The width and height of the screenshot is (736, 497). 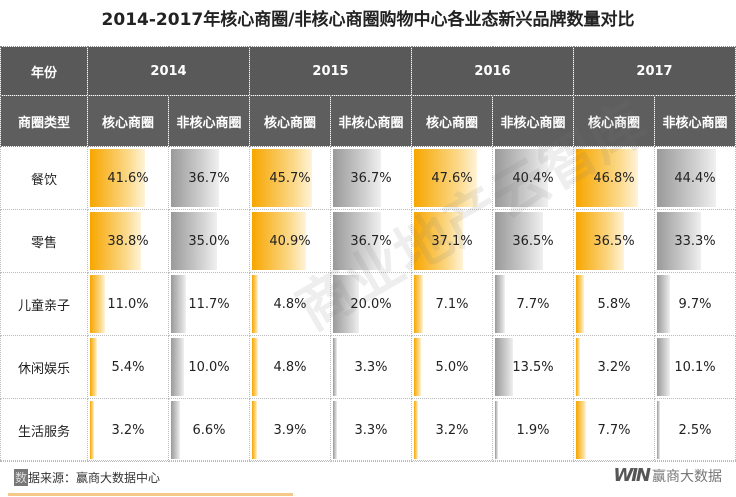 I want to click on logo: WIN 赢商大数据, so click(x=667, y=475).